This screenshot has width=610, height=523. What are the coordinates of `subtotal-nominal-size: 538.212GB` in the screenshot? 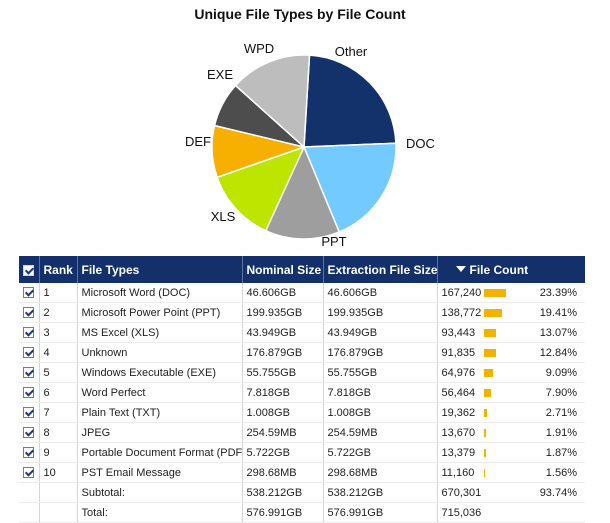 It's located at (283, 492).